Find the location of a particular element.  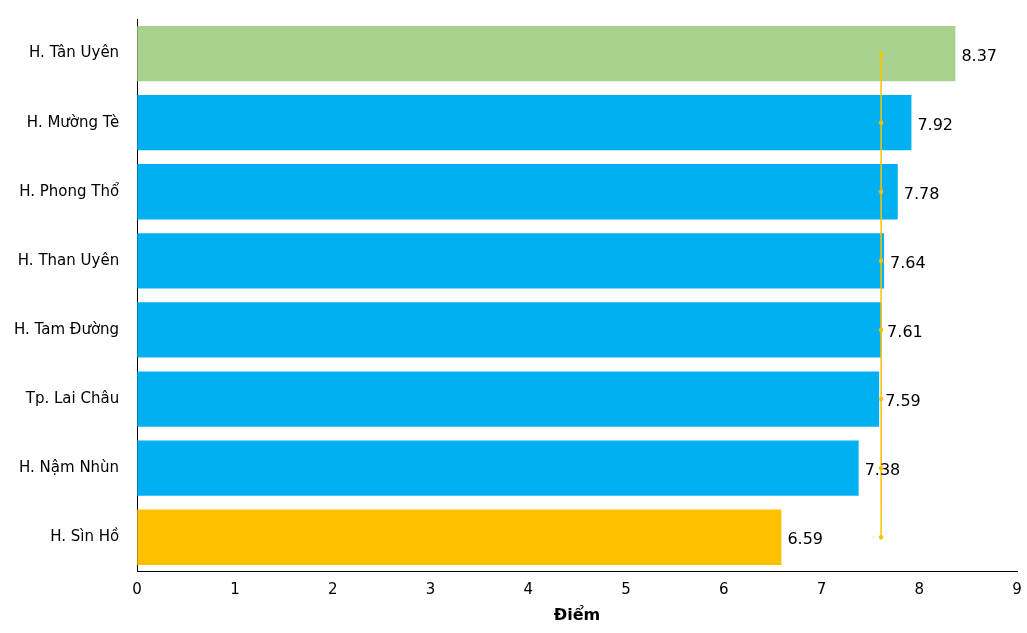

y-tick-label: H. Mường Tè is located at coordinates (73, 121).